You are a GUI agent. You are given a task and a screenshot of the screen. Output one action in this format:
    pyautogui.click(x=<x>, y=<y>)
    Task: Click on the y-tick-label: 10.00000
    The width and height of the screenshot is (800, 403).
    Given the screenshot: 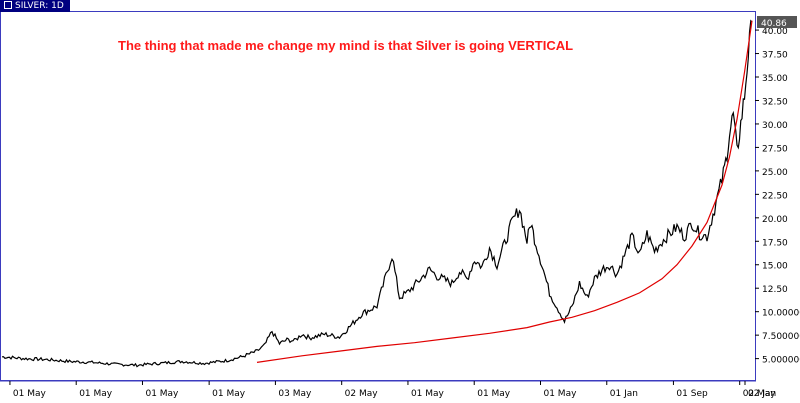 What is the action you would take?
    pyautogui.click(x=781, y=314)
    